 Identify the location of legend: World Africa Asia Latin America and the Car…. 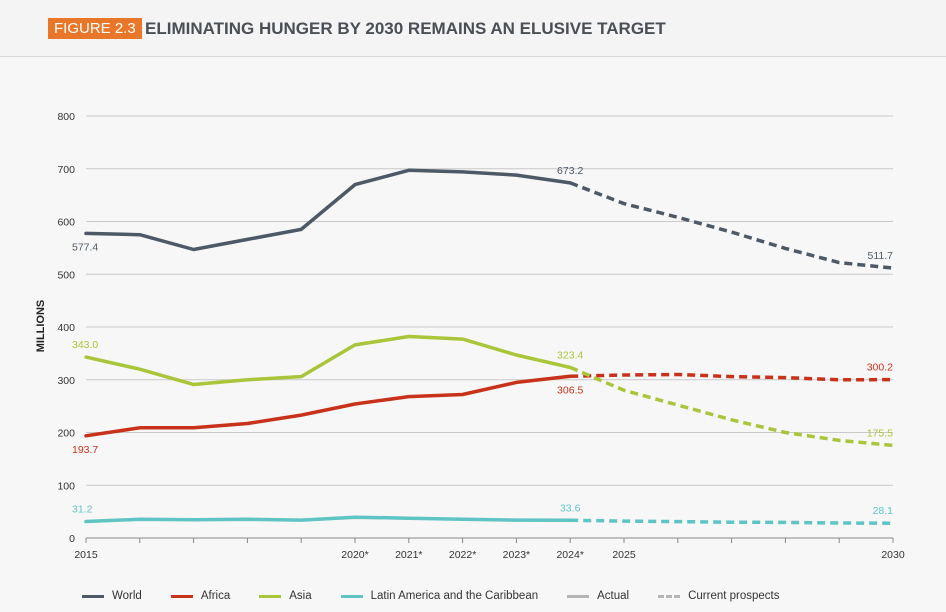
(445, 596).